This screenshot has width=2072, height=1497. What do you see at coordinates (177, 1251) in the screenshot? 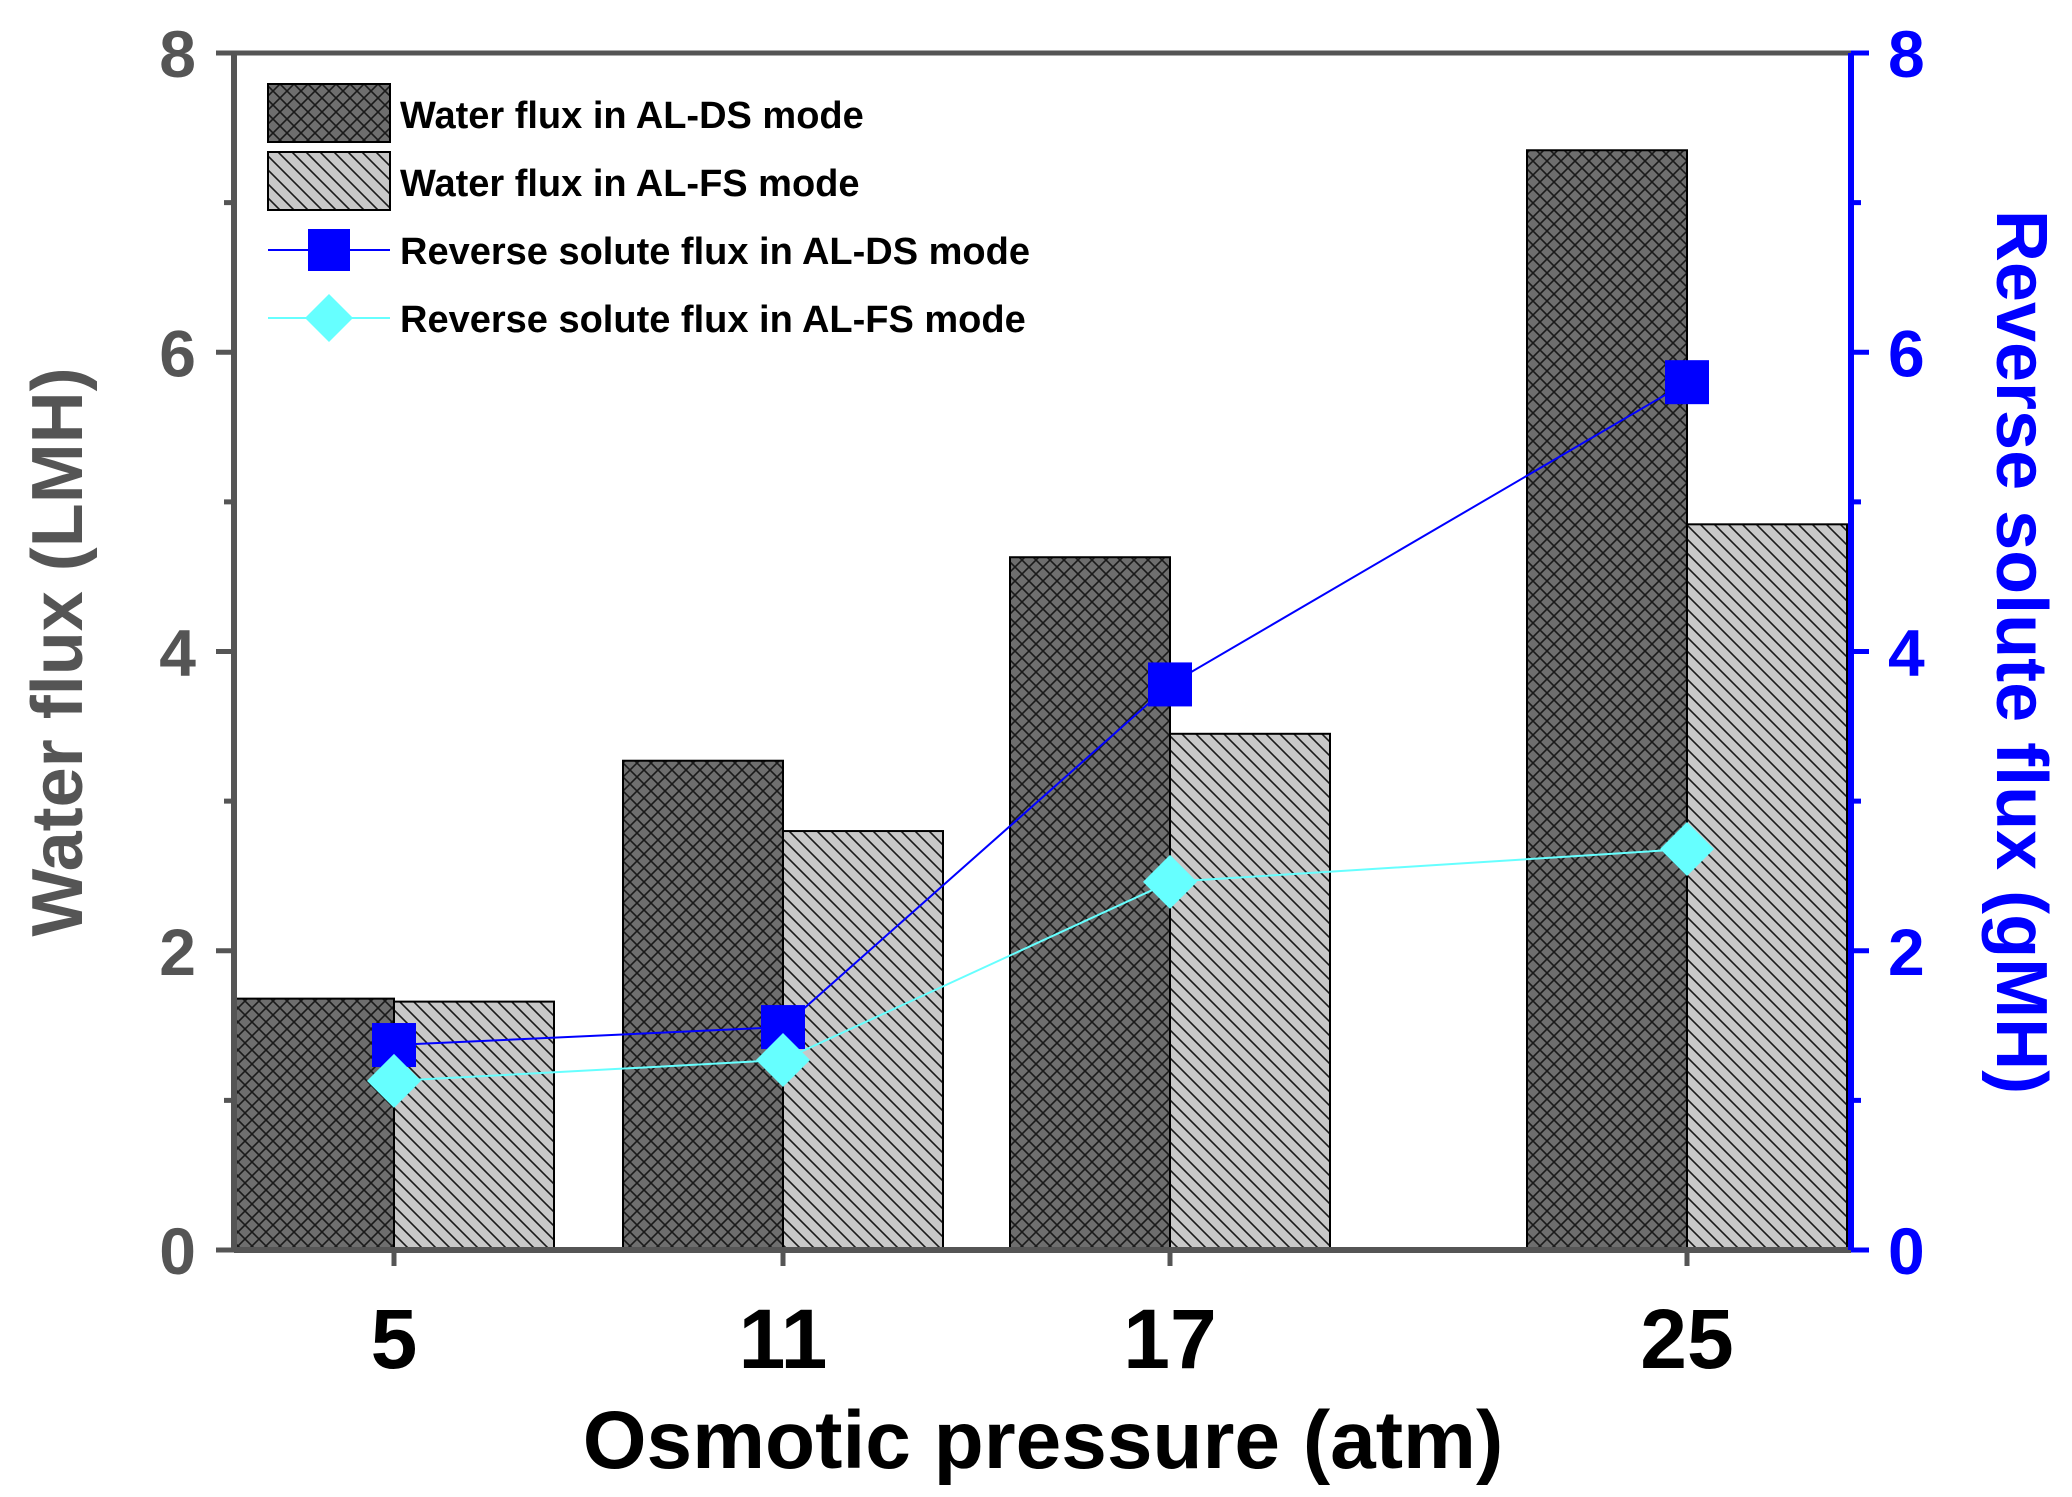
I see `y-tick-label: 0` at bounding box center [177, 1251].